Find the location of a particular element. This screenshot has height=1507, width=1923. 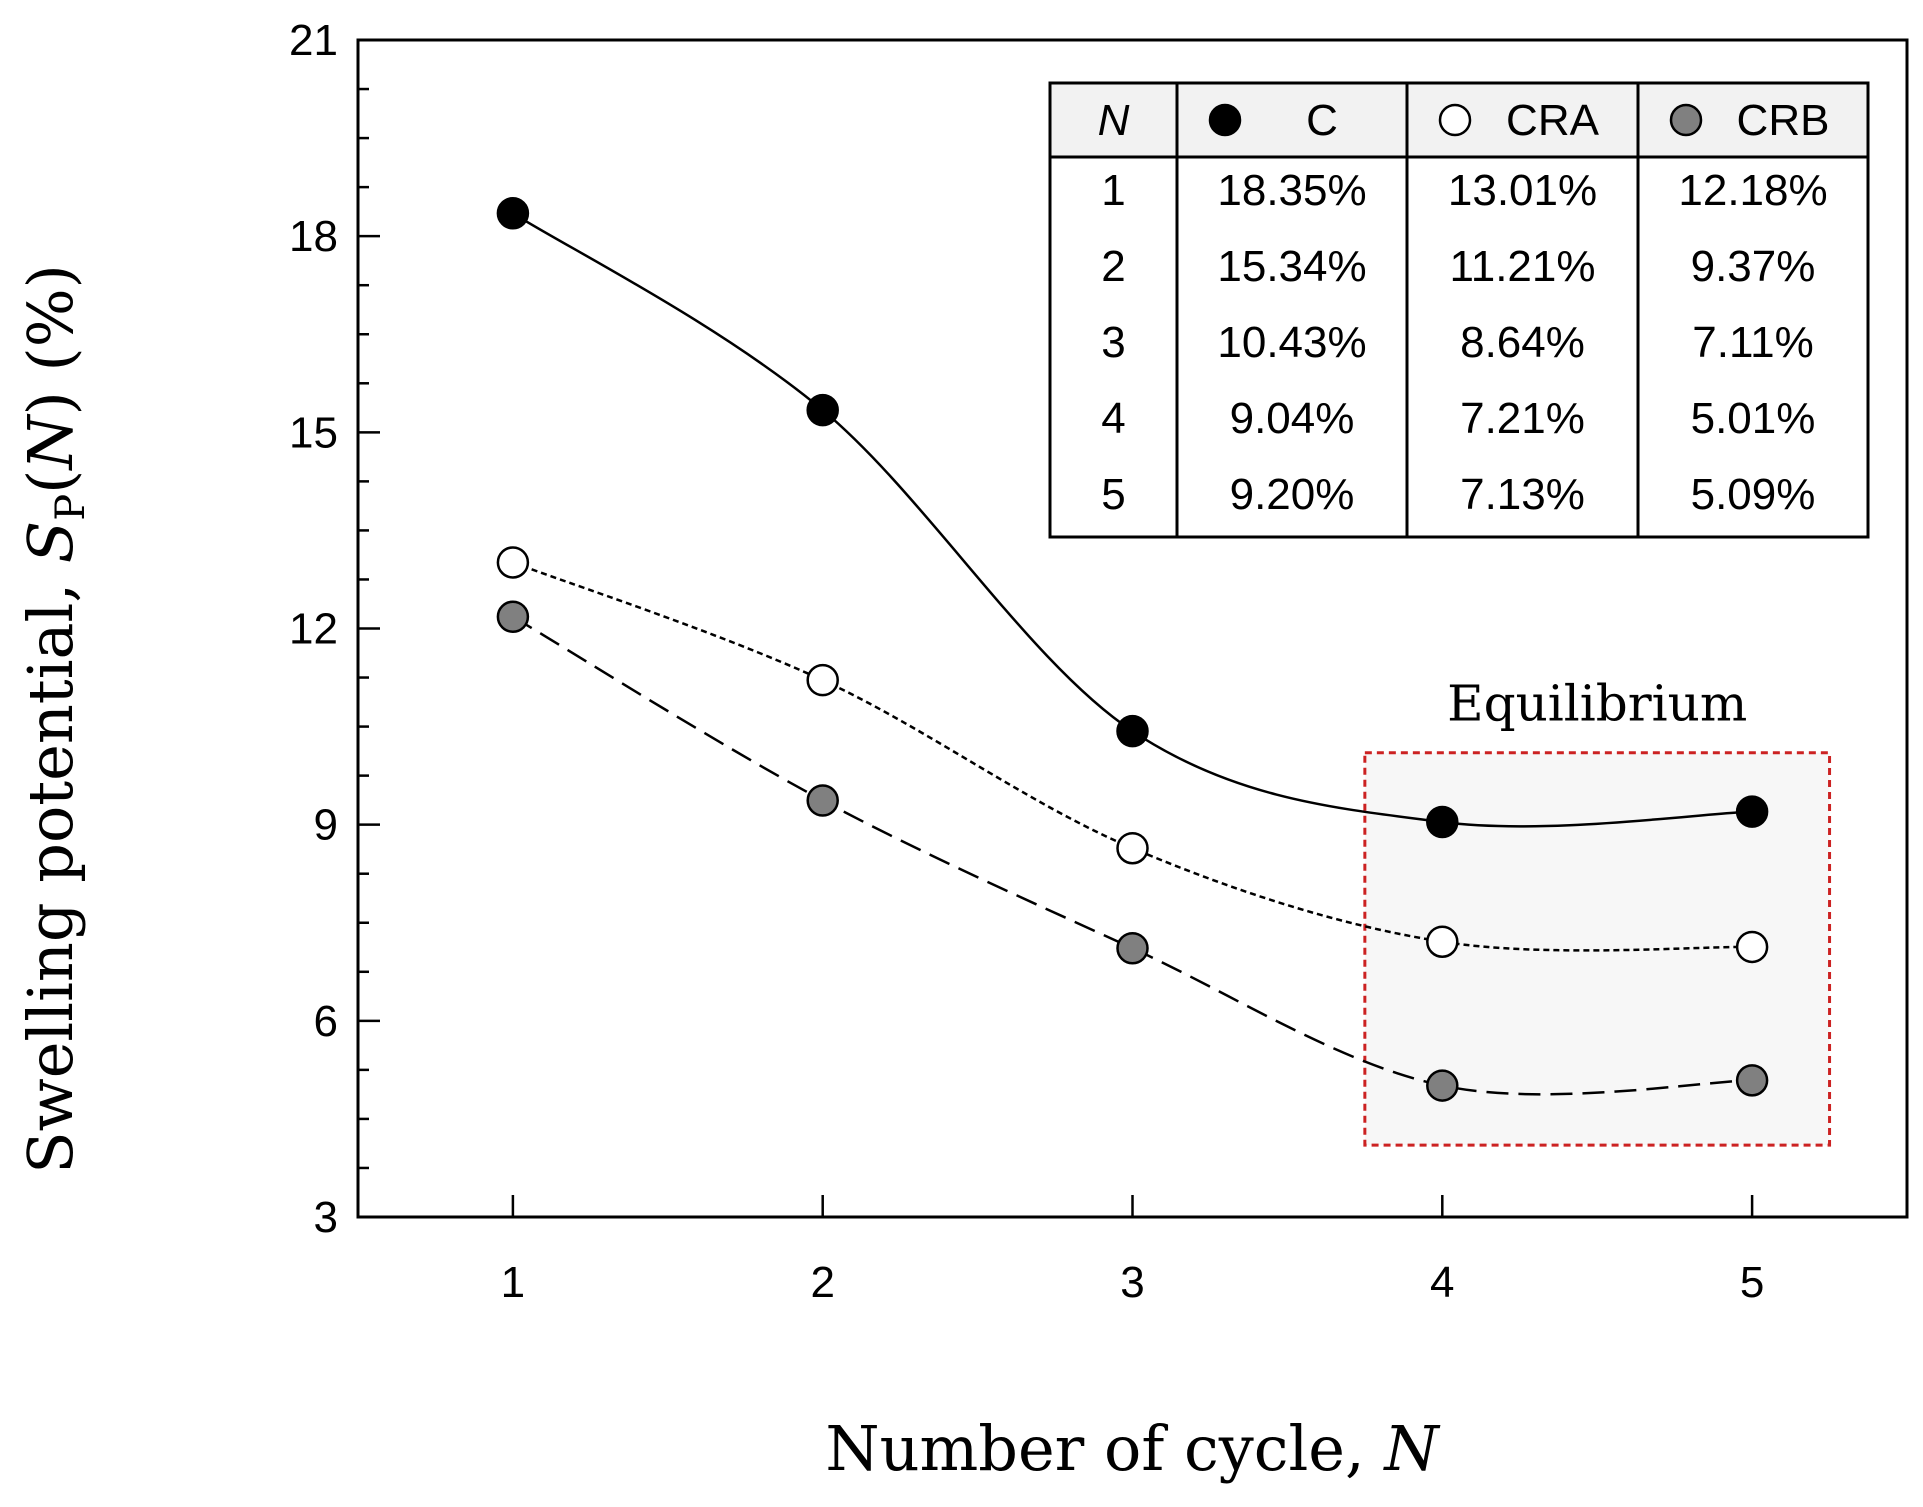

y-tick-label: 3 is located at coordinates (326, 1217).